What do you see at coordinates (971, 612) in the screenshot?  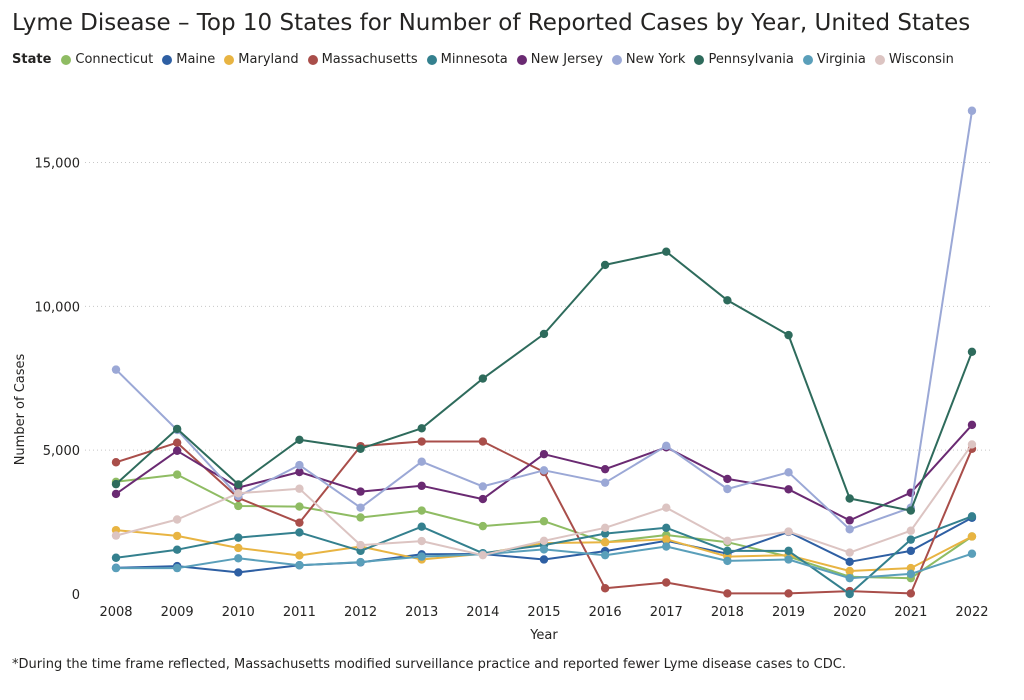 I see `x-tick-label: 2022` at bounding box center [971, 612].